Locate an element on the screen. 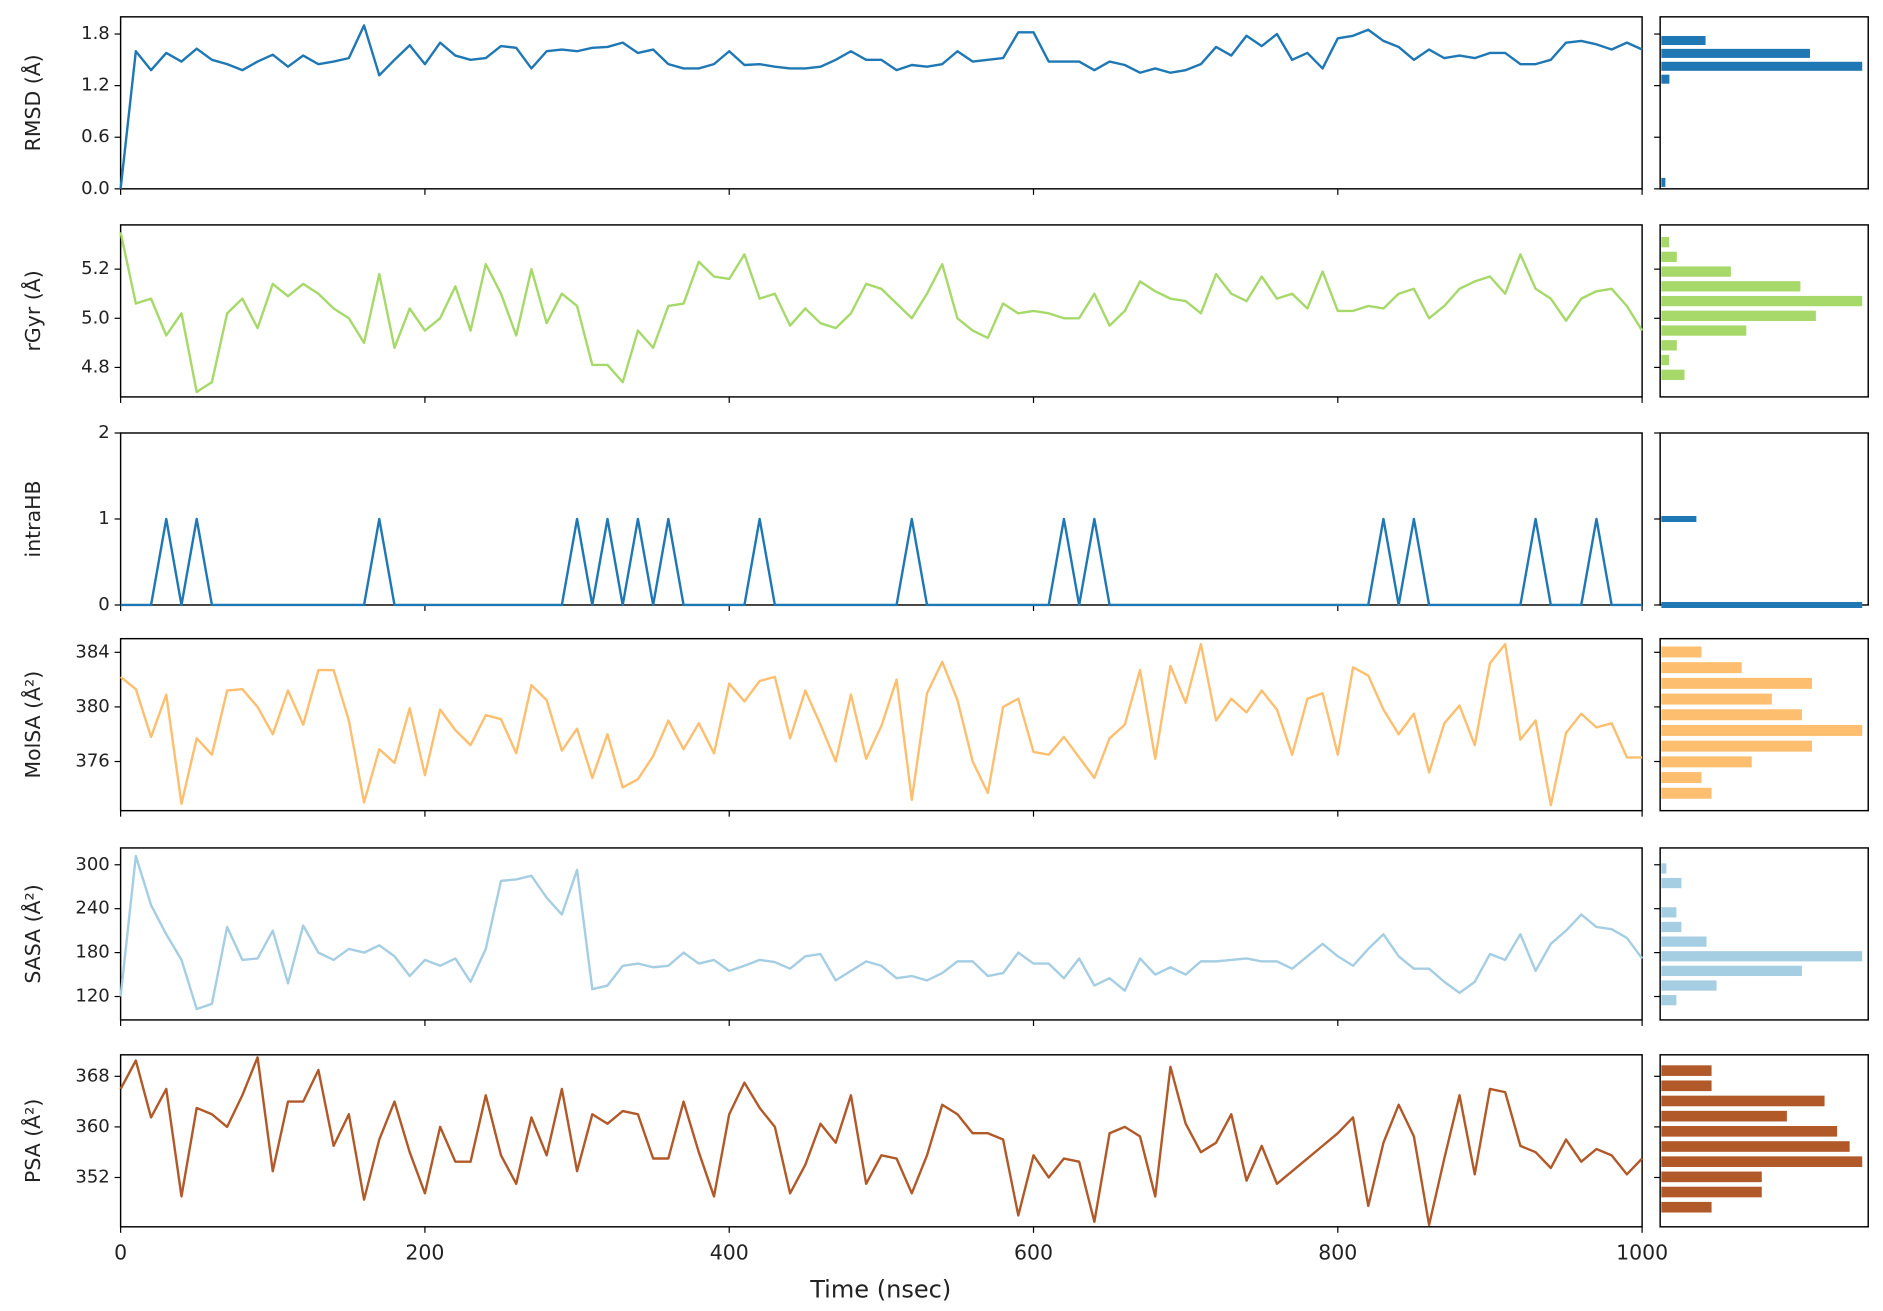 Image resolution: width=1883 pixels, height=1311 pixels. y-tick-label: 4.8 is located at coordinates (95, 366).